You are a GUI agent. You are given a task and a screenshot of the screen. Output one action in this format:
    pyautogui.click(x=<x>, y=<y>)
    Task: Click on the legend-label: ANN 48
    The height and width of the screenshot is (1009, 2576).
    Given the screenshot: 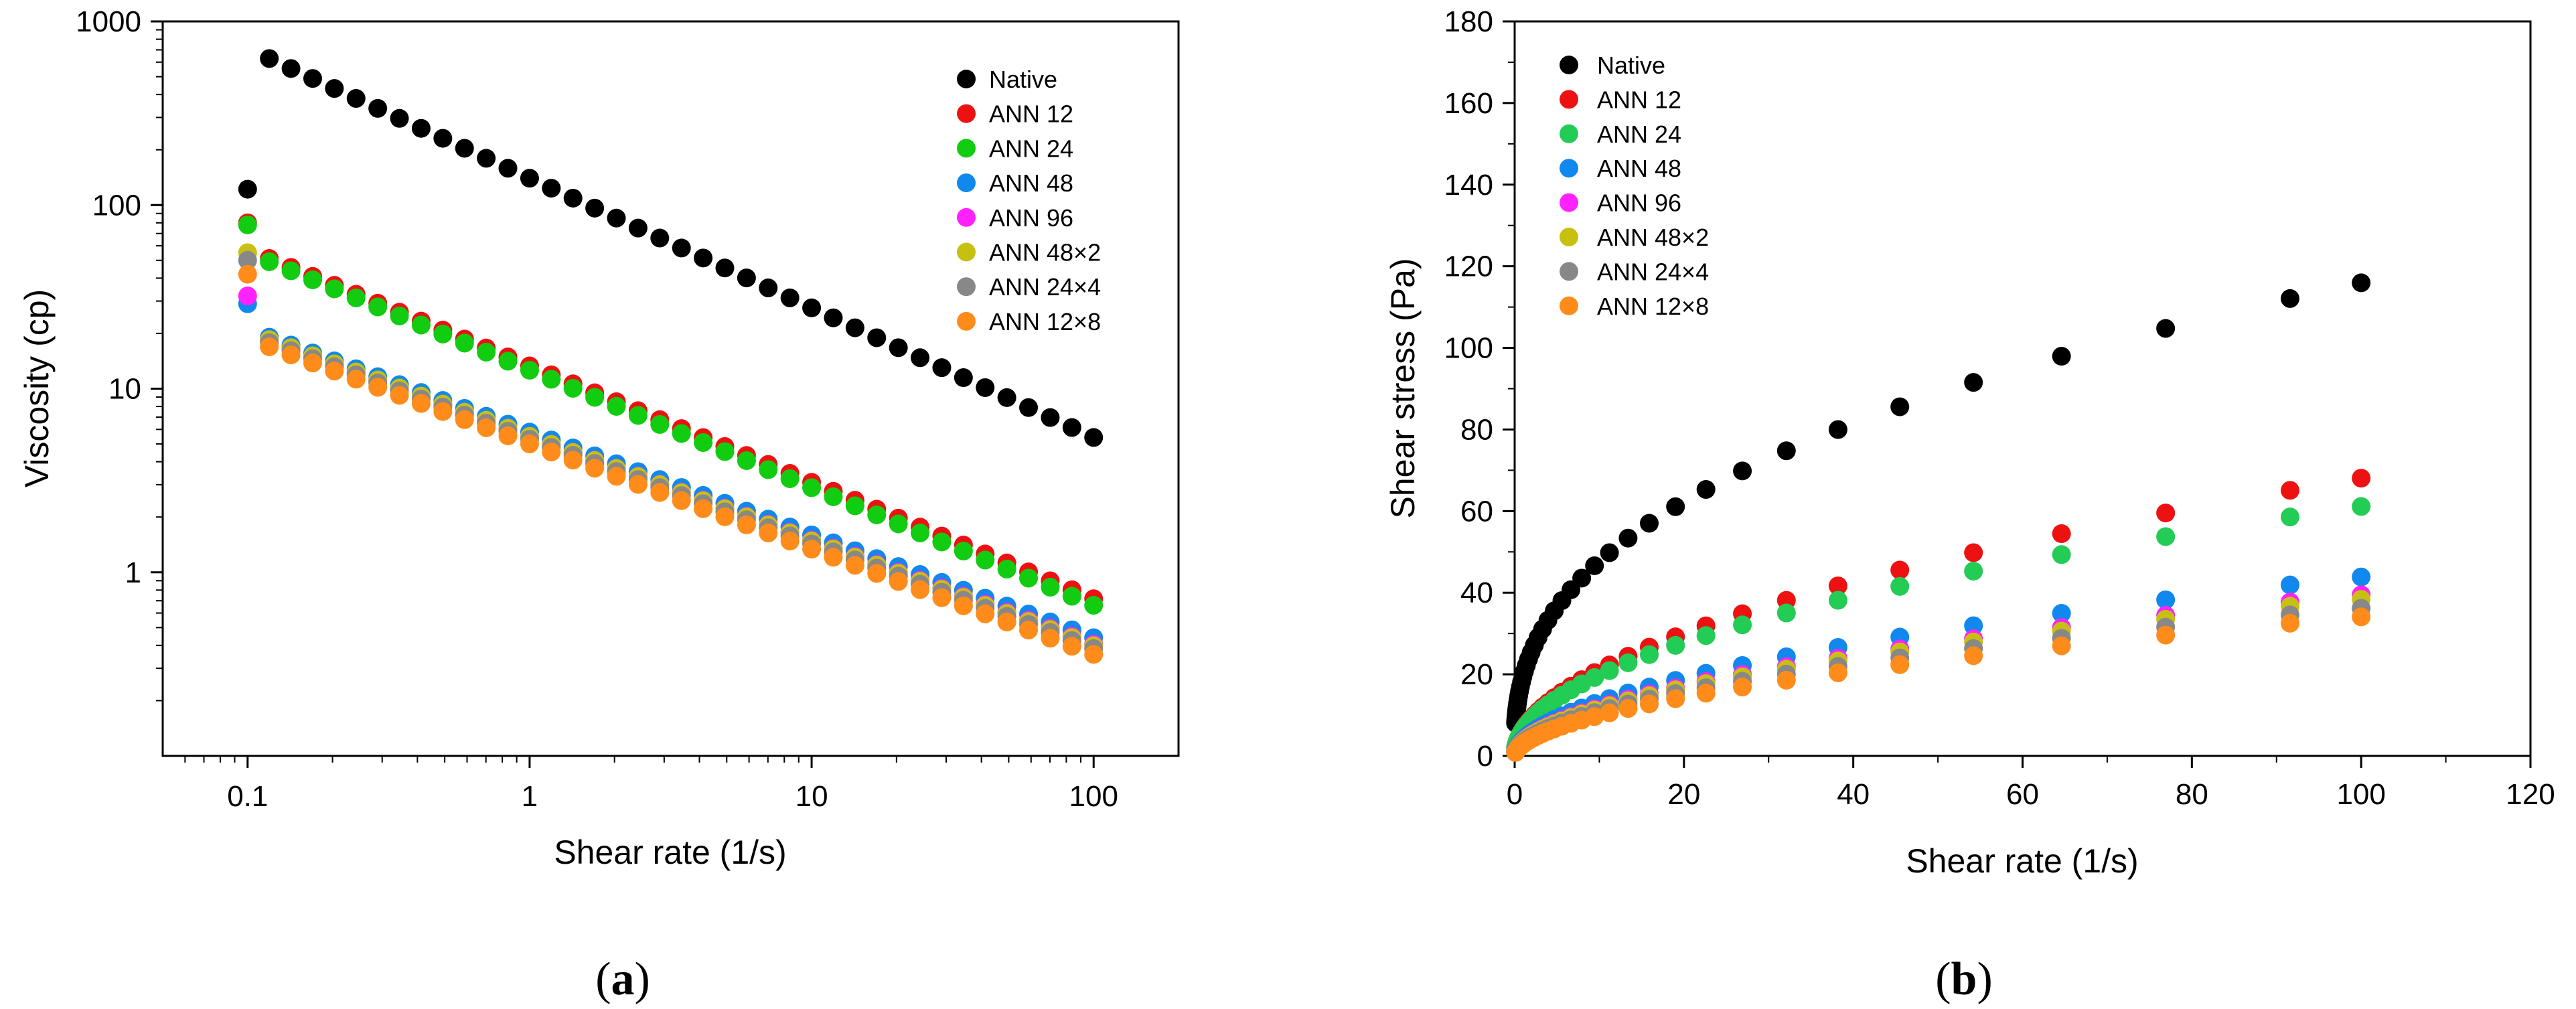 What is the action you would take?
    pyautogui.click(x=1031, y=183)
    